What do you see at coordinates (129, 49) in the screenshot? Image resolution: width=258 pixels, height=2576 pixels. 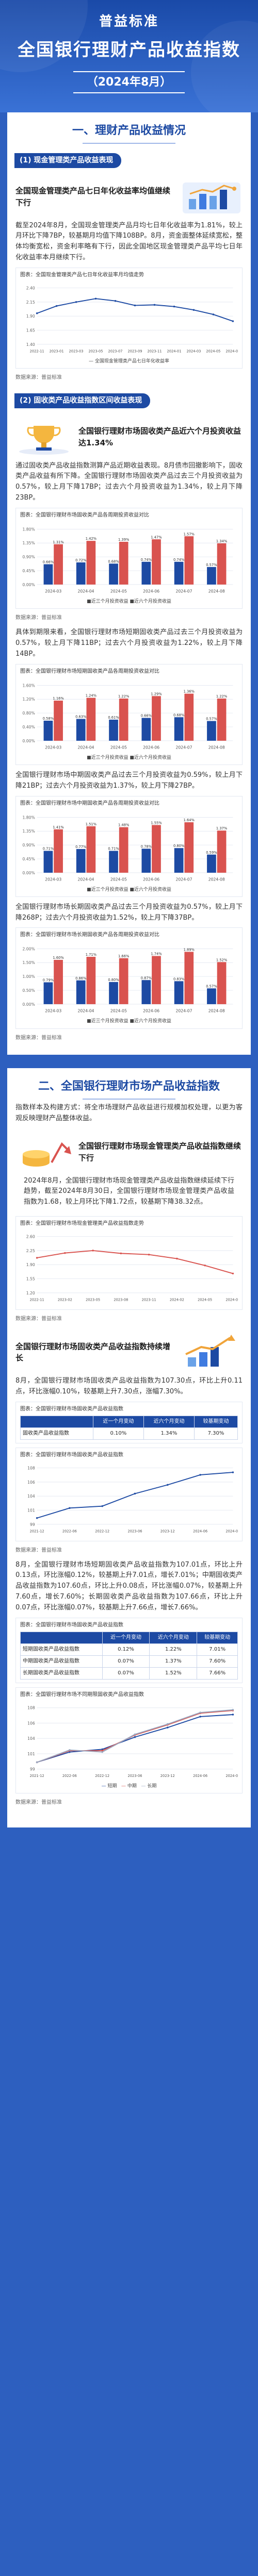 I see `hero-title: 全国银行理财产品收益指数` at bounding box center [129, 49].